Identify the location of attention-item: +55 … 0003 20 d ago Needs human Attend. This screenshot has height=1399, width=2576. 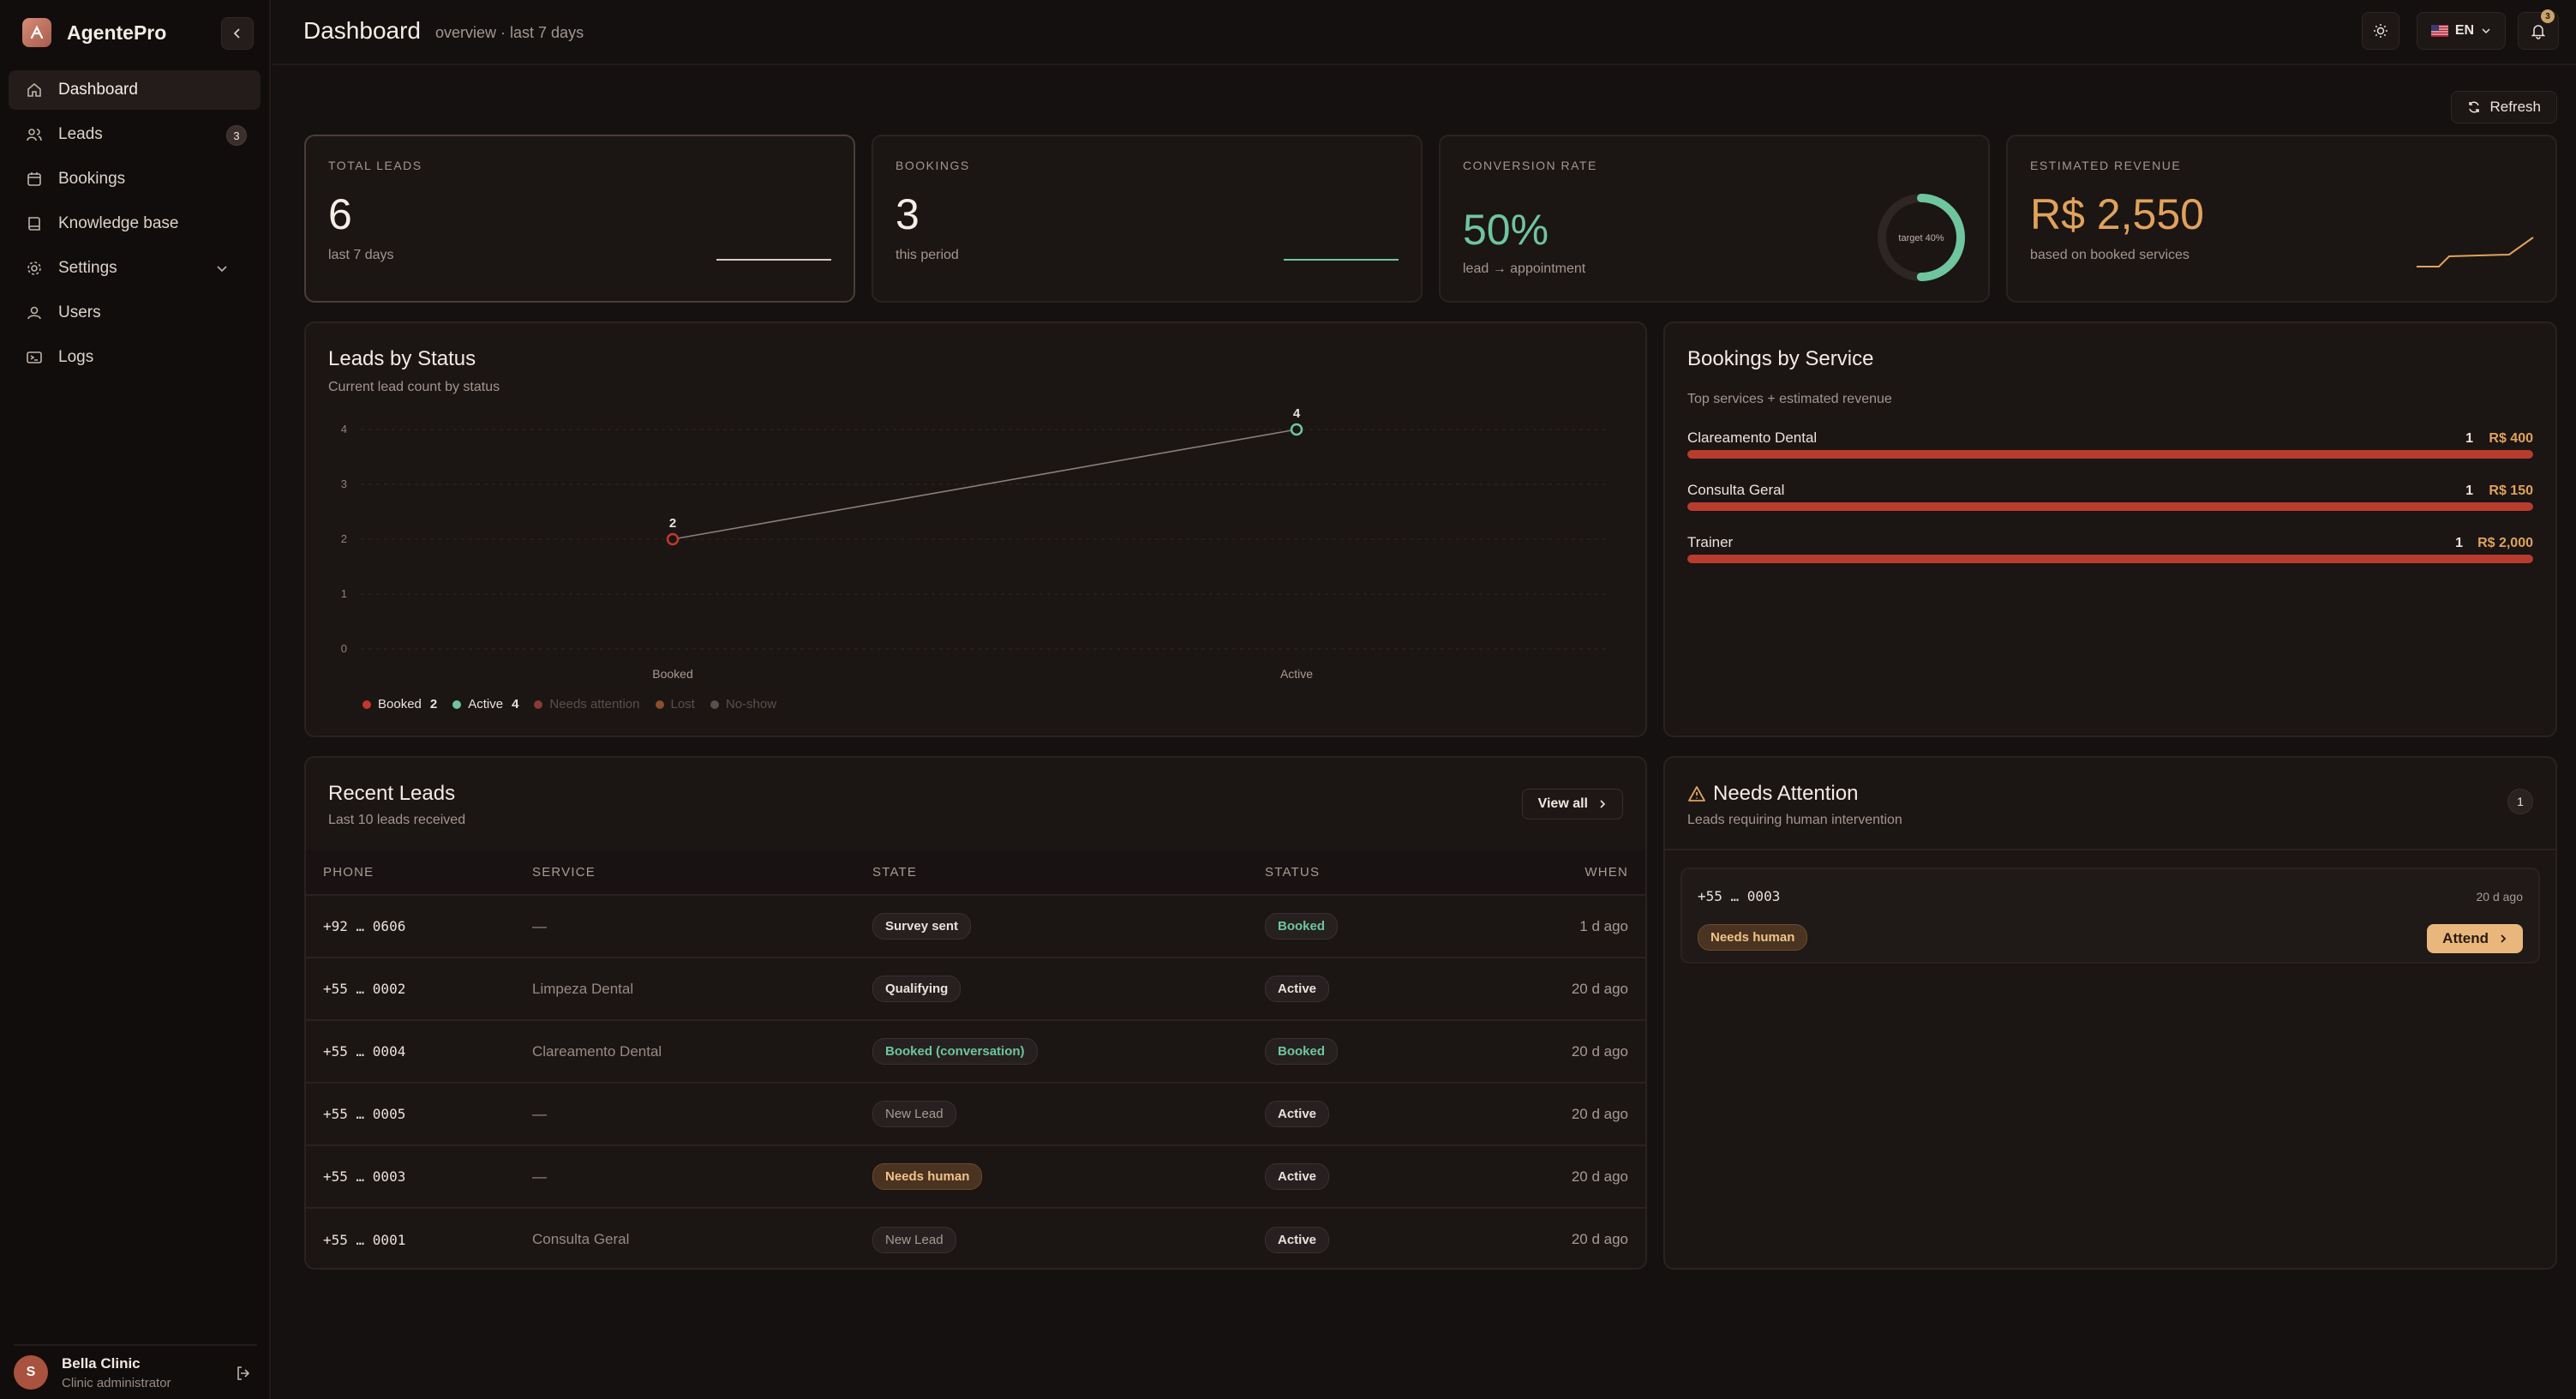
(2110, 916).